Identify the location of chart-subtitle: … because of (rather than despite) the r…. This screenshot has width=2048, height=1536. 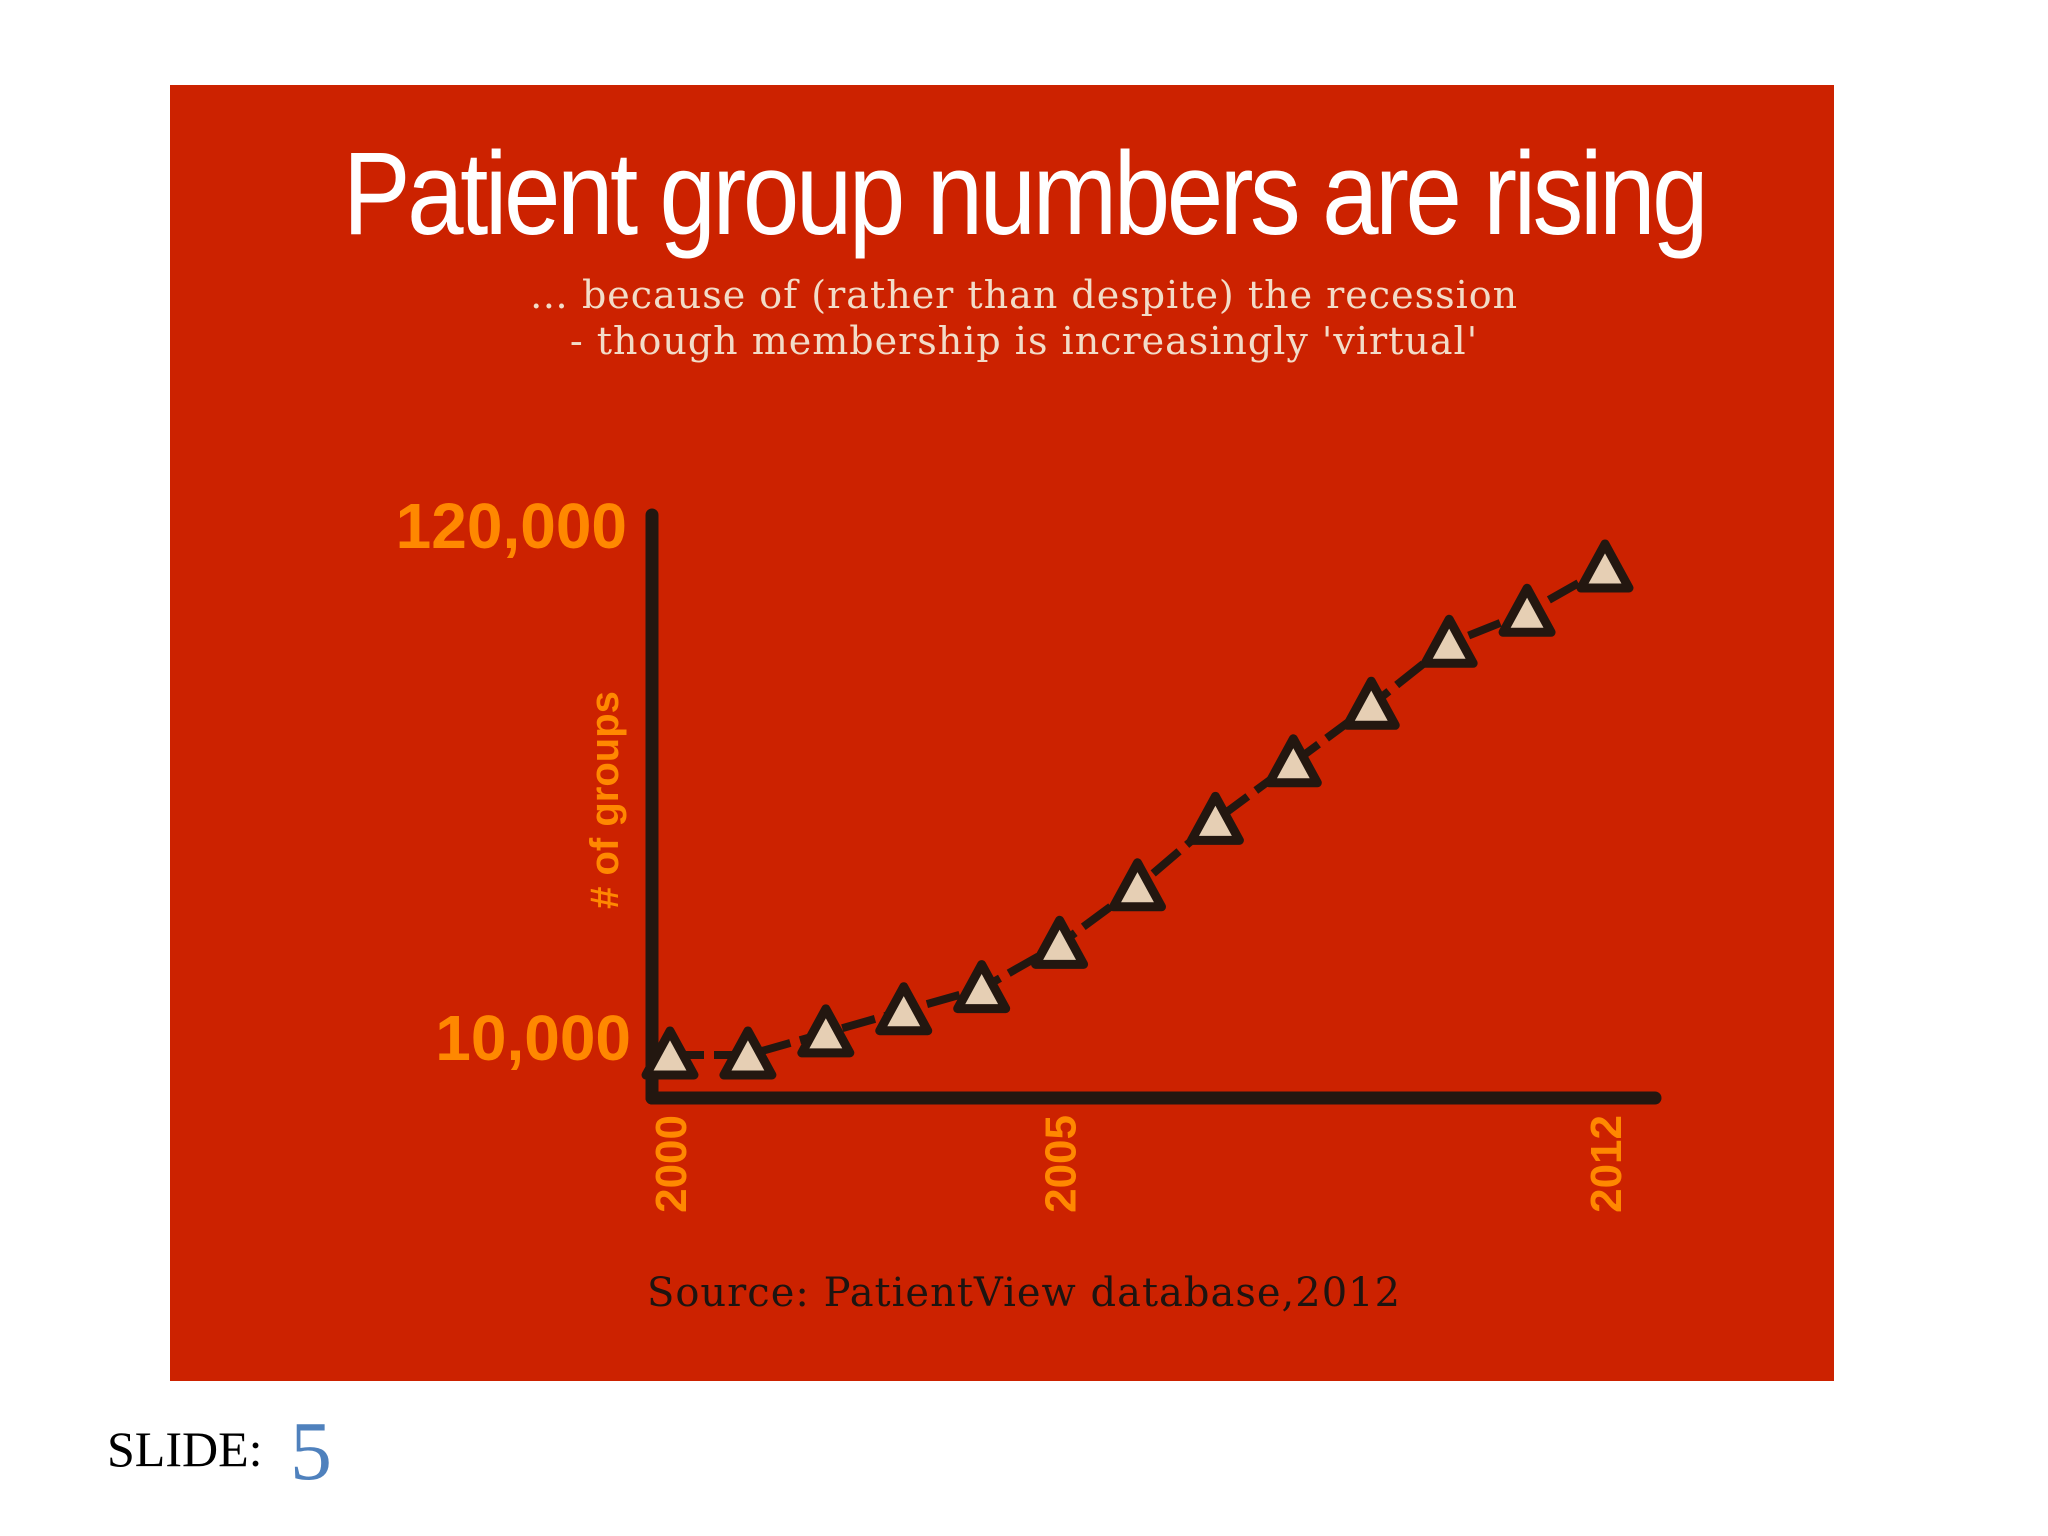
(1024, 318).